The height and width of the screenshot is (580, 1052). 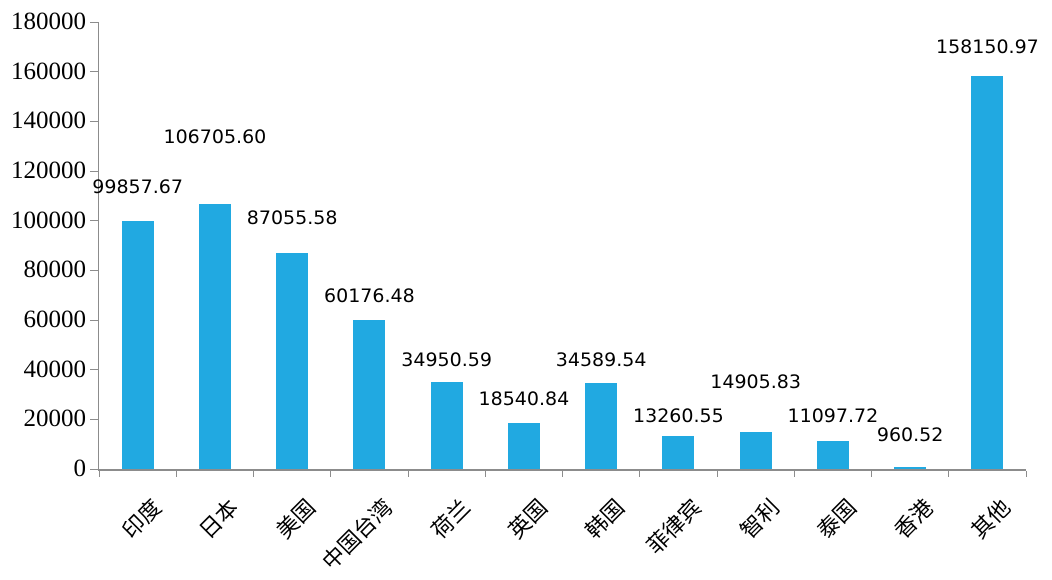 What do you see at coordinates (48, 121) in the screenshot?
I see `y-axis-tick-label: 140000` at bounding box center [48, 121].